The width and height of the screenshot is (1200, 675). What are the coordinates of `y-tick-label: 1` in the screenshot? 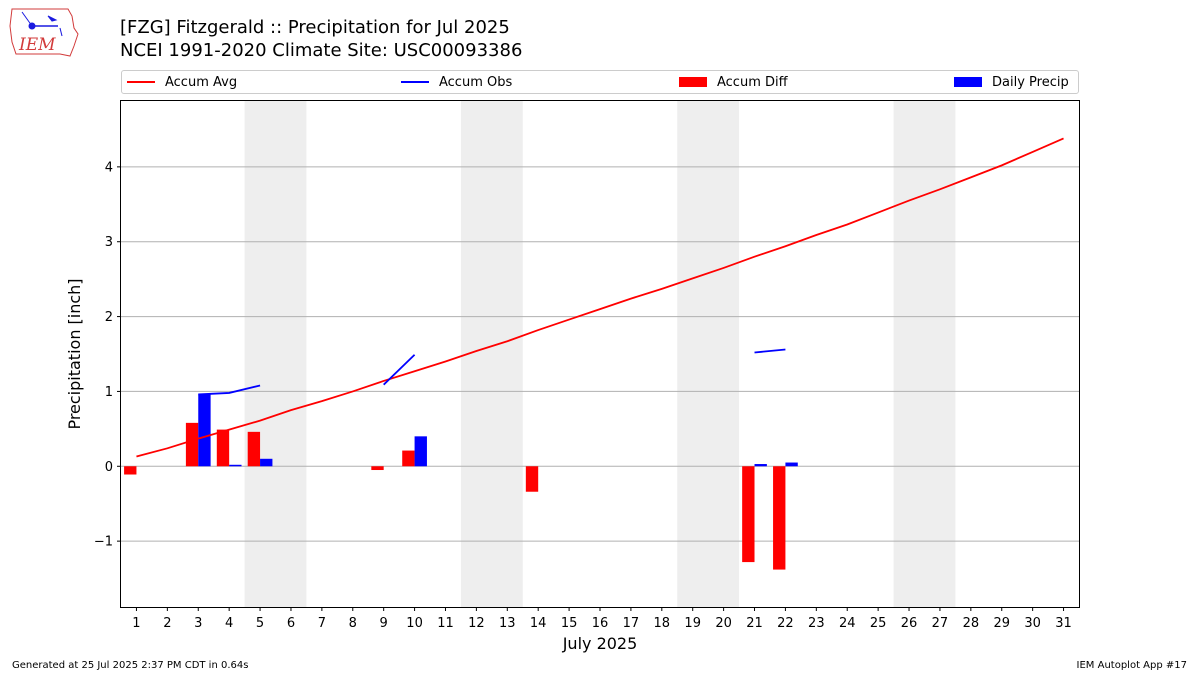 It's located at (109, 392).